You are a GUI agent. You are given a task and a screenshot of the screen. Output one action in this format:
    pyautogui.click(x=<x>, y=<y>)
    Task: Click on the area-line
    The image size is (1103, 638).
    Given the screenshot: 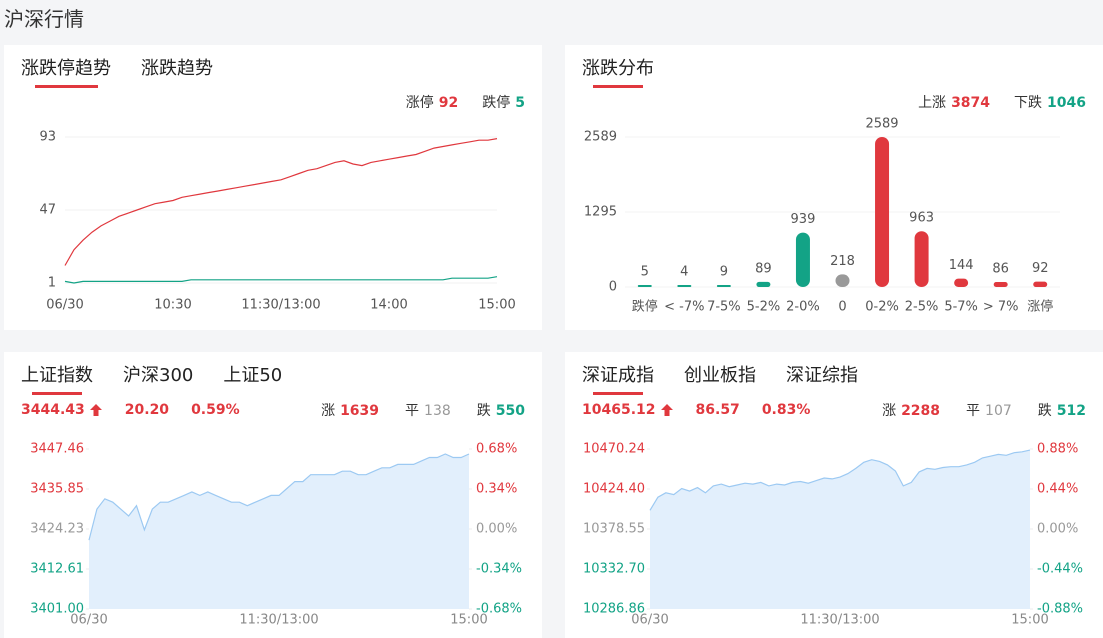 What is the action you would take?
    pyautogui.click(x=279, y=497)
    